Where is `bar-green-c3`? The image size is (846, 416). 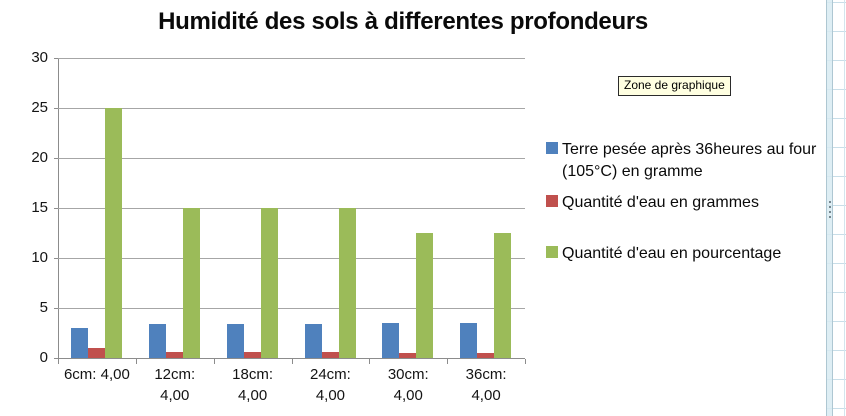
bar-green-c3 is located at coordinates (269, 283).